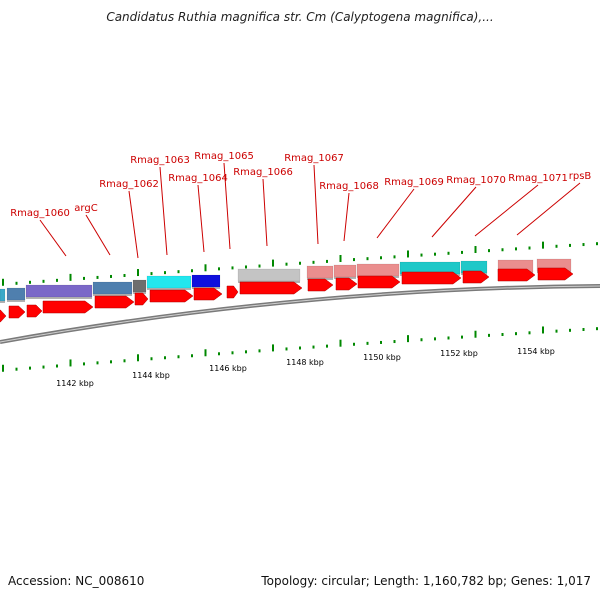 The height and width of the screenshot is (604, 600). What do you see at coordinates (548, 209) in the screenshot?
I see `leader-line-rpsb` at bounding box center [548, 209].